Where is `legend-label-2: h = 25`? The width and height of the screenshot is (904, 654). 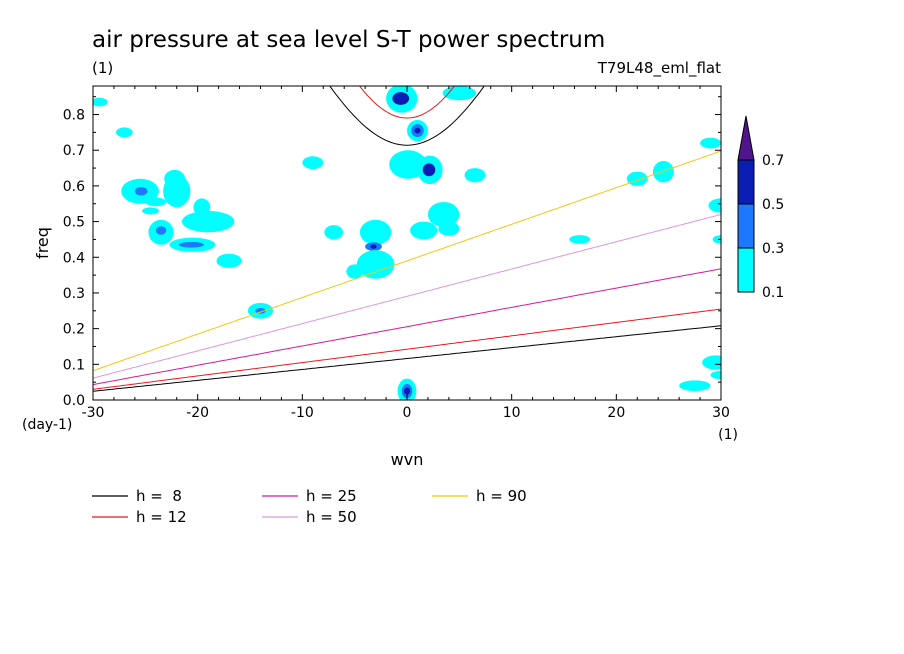 legend-label-2: h = 25 is located at coordinates (331, 496).